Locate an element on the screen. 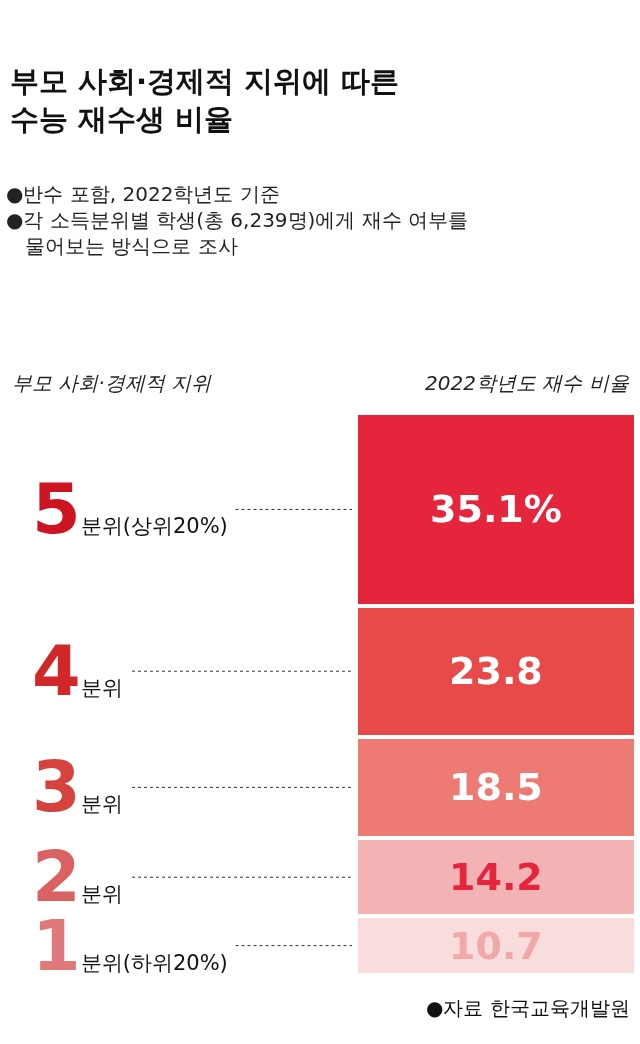 The image size is (640, 1044). legend-title: 부모 사회·경제적 지위 is located at coordinates (112, 383).